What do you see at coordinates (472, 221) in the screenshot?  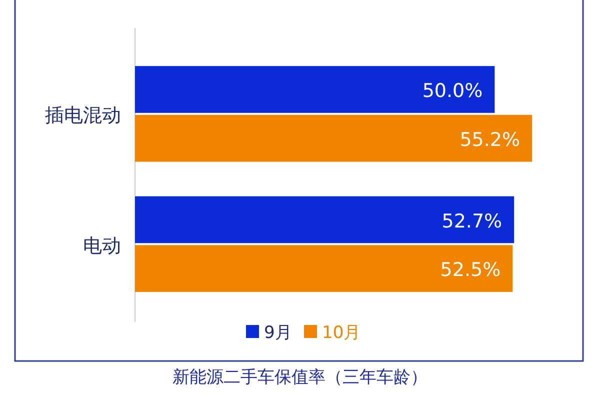 I see `data-label: 52.7%` at bounding box center [472, 221].